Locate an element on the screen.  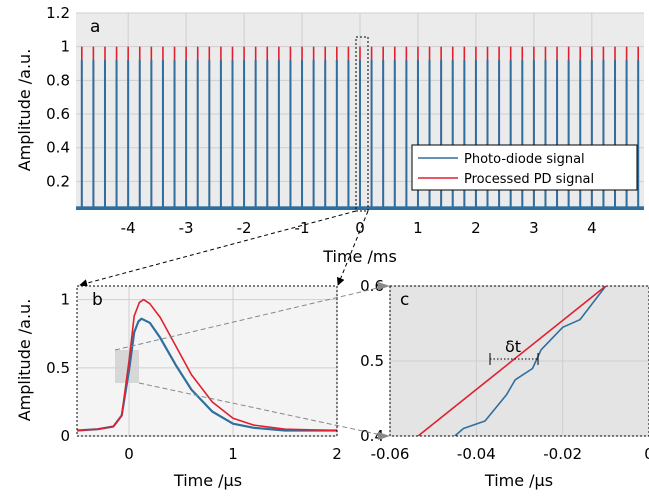
zoom-arrowhead-top is located at coordinates (384, 286).